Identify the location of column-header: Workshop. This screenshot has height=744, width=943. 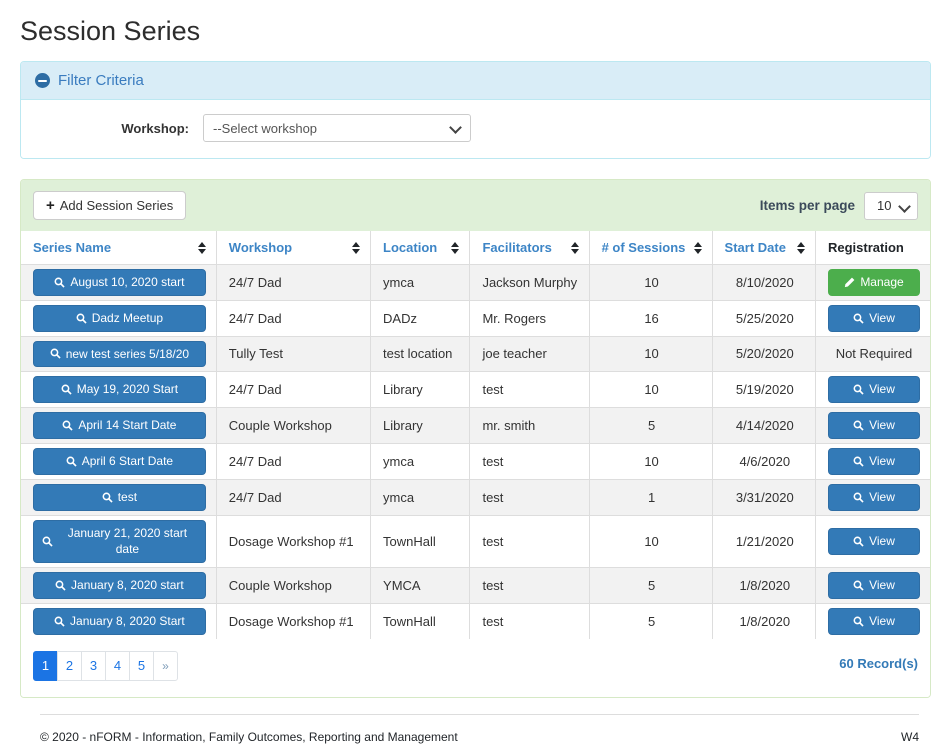
(293, 248).